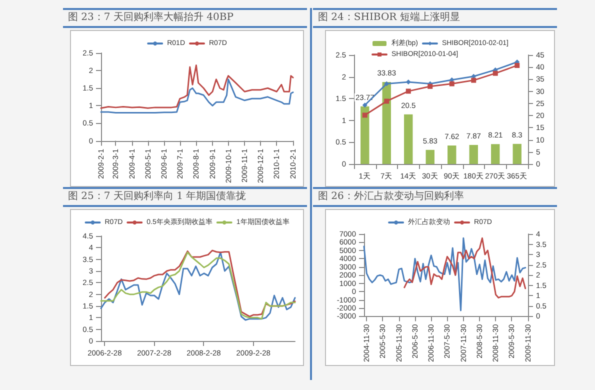  I want to click on chart-title: 图 23：7 天回购利率大幅抬升 40BP, so click(185, 18).